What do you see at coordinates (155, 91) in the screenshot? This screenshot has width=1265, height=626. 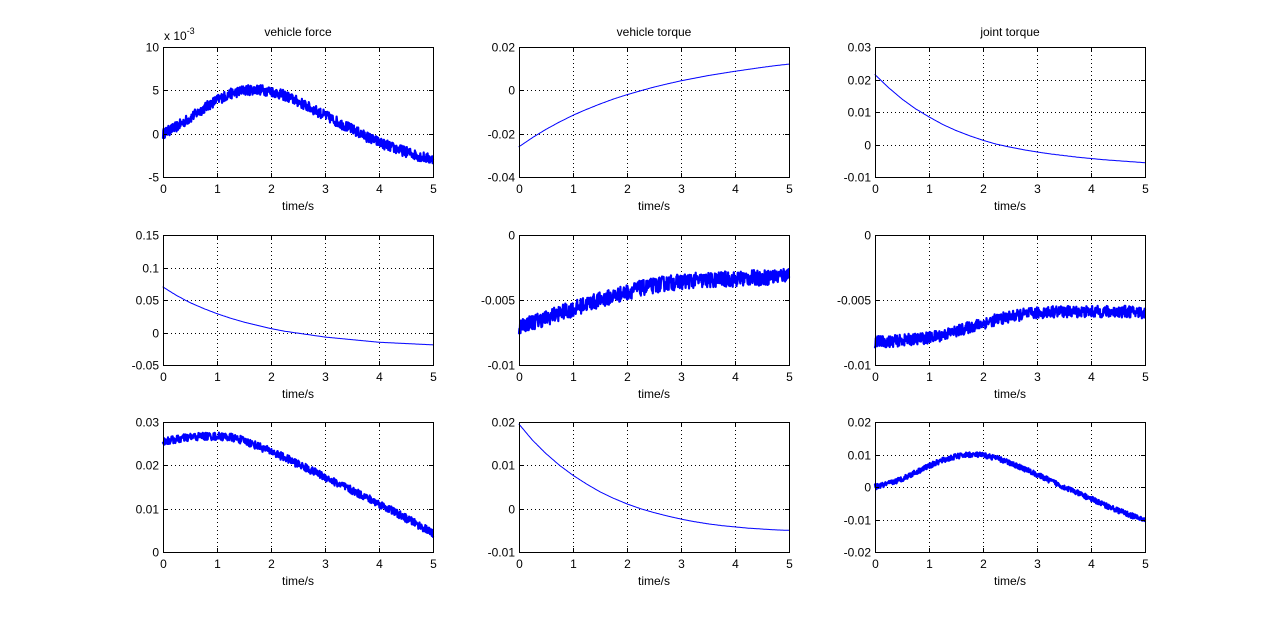 I see `y-tick-label: 5` at bounding box center [155, 91].